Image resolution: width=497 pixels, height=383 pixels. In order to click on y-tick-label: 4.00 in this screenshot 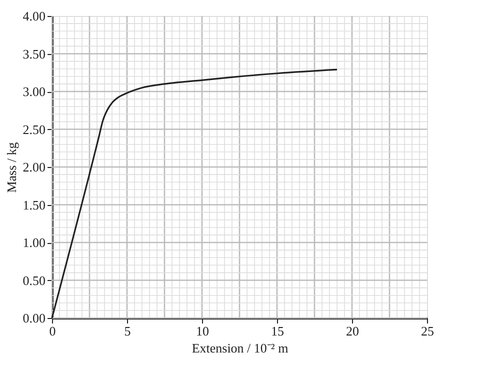, I will do `click(34, 16)`.